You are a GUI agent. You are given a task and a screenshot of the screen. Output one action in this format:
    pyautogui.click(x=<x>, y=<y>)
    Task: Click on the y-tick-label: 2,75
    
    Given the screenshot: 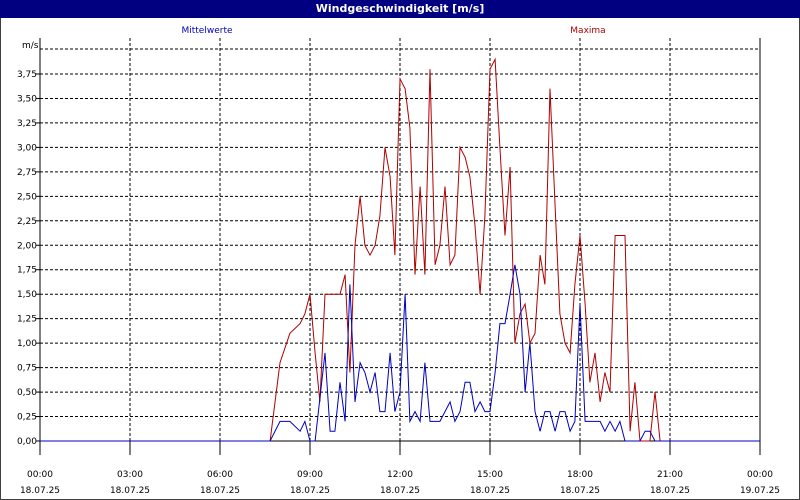 What is the action you would take?
    pyautogui.click(x=27, y=173)
    